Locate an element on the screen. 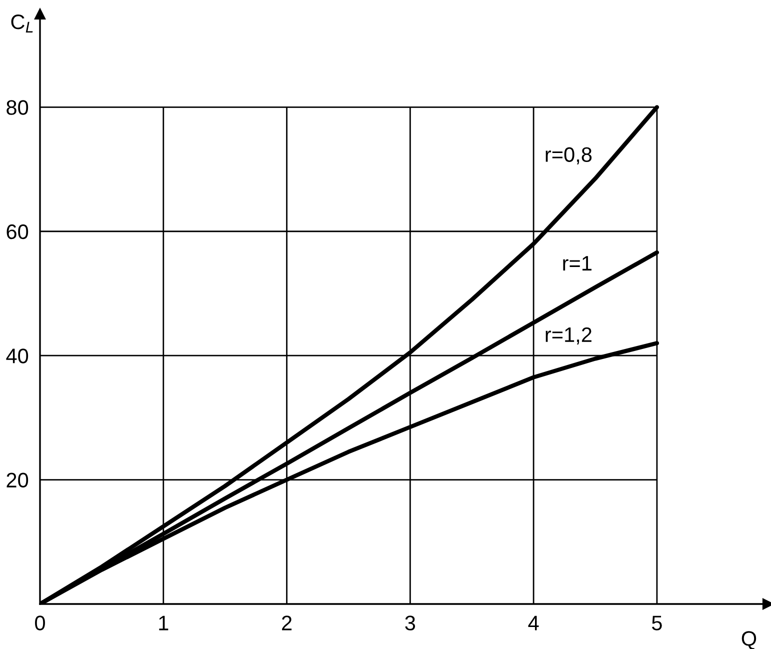  x-tick-label: 5 is located at coordinates (657, 623).